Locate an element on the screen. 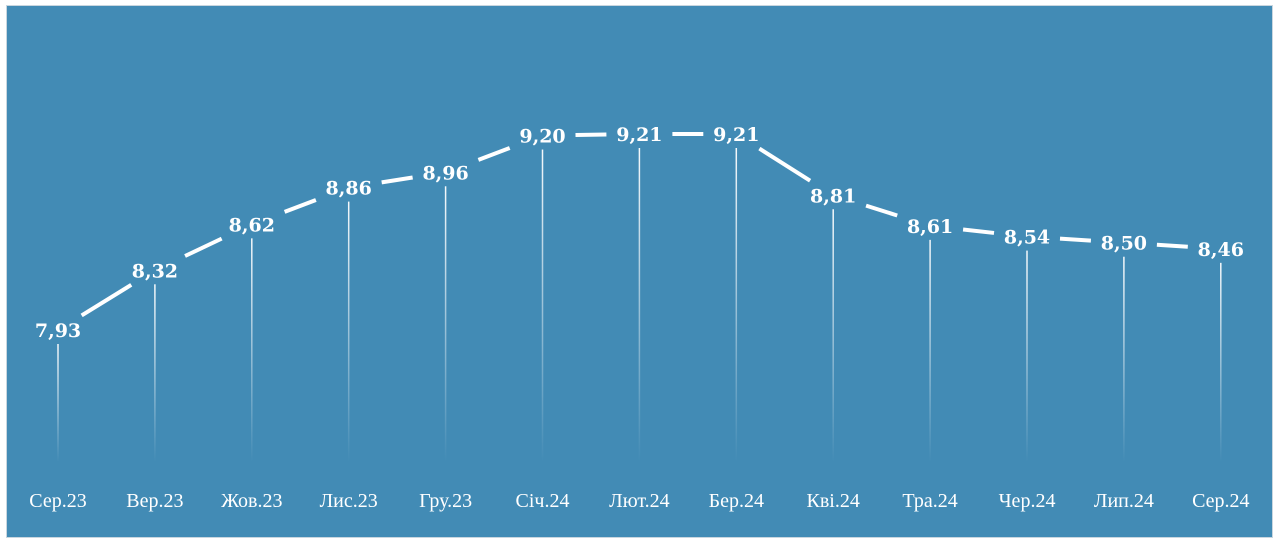  x-tick-label: Сер.23 is located at coordinates (57, 501).